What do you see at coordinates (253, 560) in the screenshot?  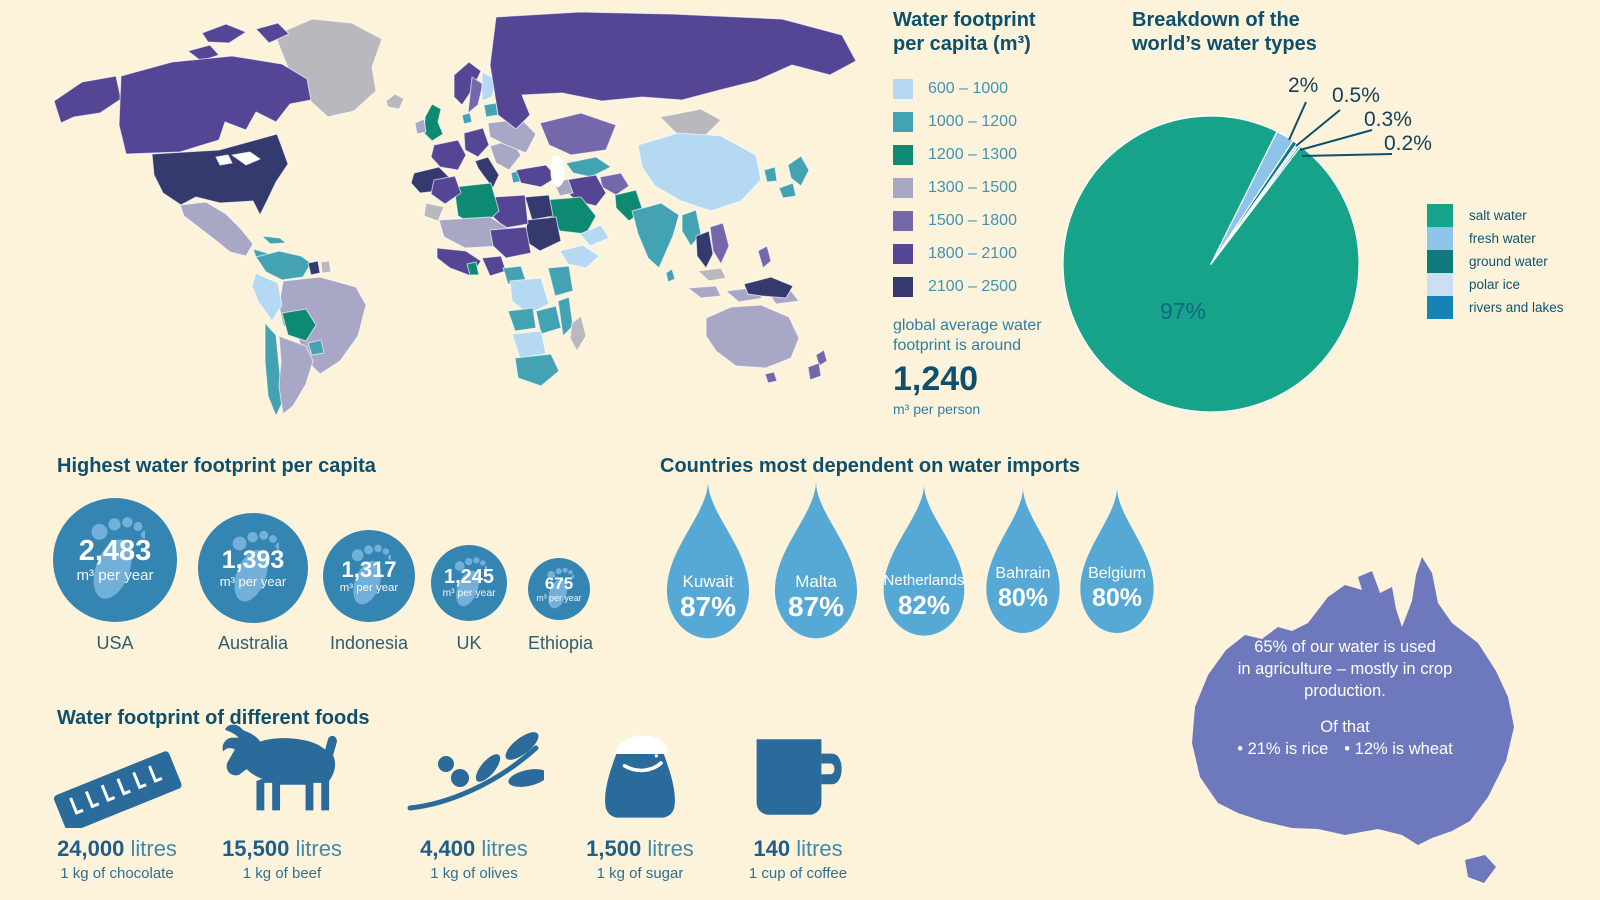 I see `footprint-value: 1,393` at bounding box center [253, 560].